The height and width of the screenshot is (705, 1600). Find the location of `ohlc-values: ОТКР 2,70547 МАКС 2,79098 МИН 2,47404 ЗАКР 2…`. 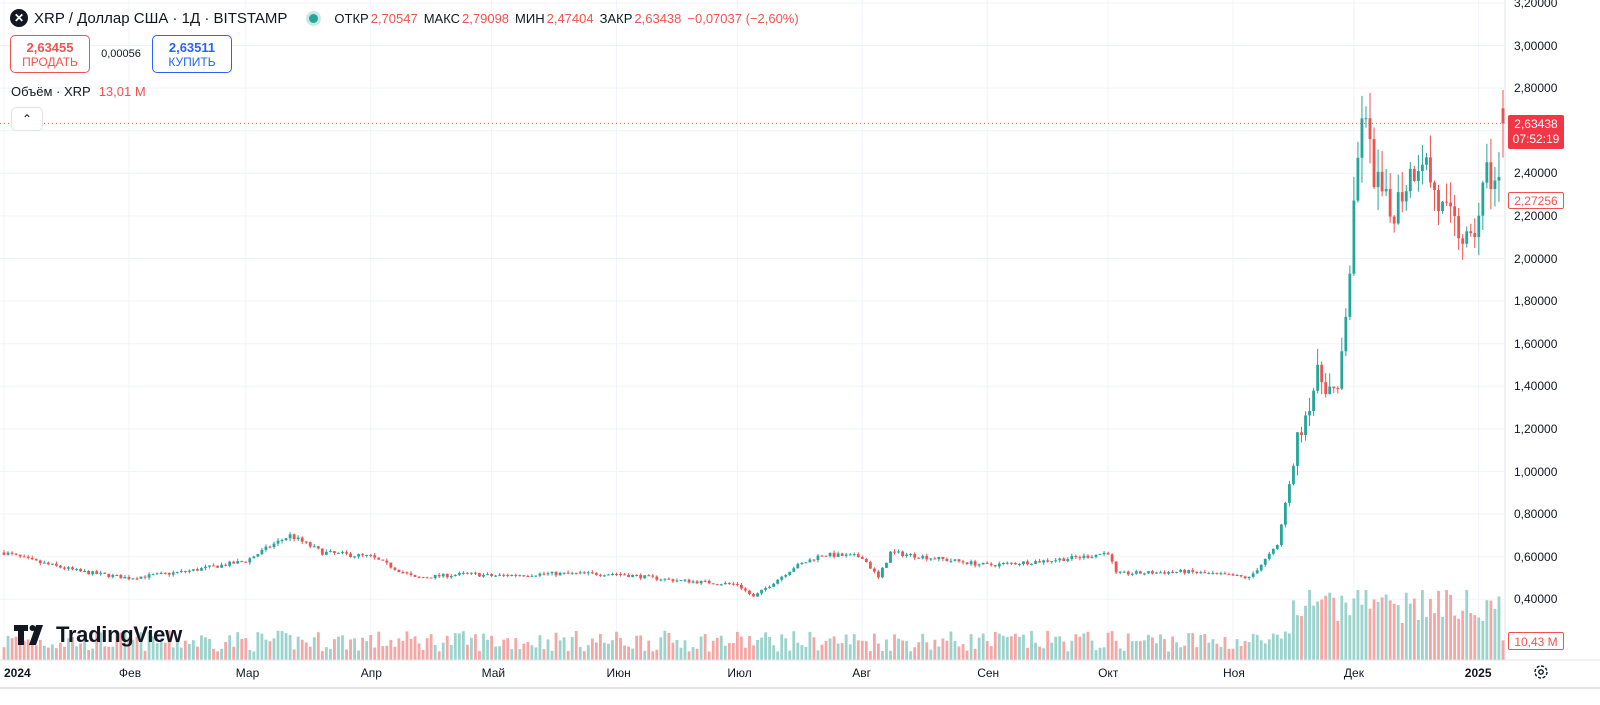

ohlc-values: ОТКР 2,70547 МАКС 2,79098 МИН 2,47404 ЗАКР 2… is located at coordinates (568, 18).